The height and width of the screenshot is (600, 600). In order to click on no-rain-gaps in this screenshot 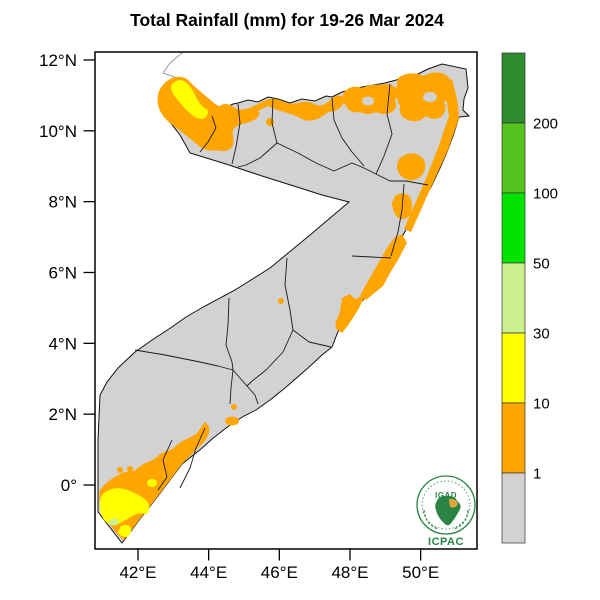, I will do `click(399, 110)`.